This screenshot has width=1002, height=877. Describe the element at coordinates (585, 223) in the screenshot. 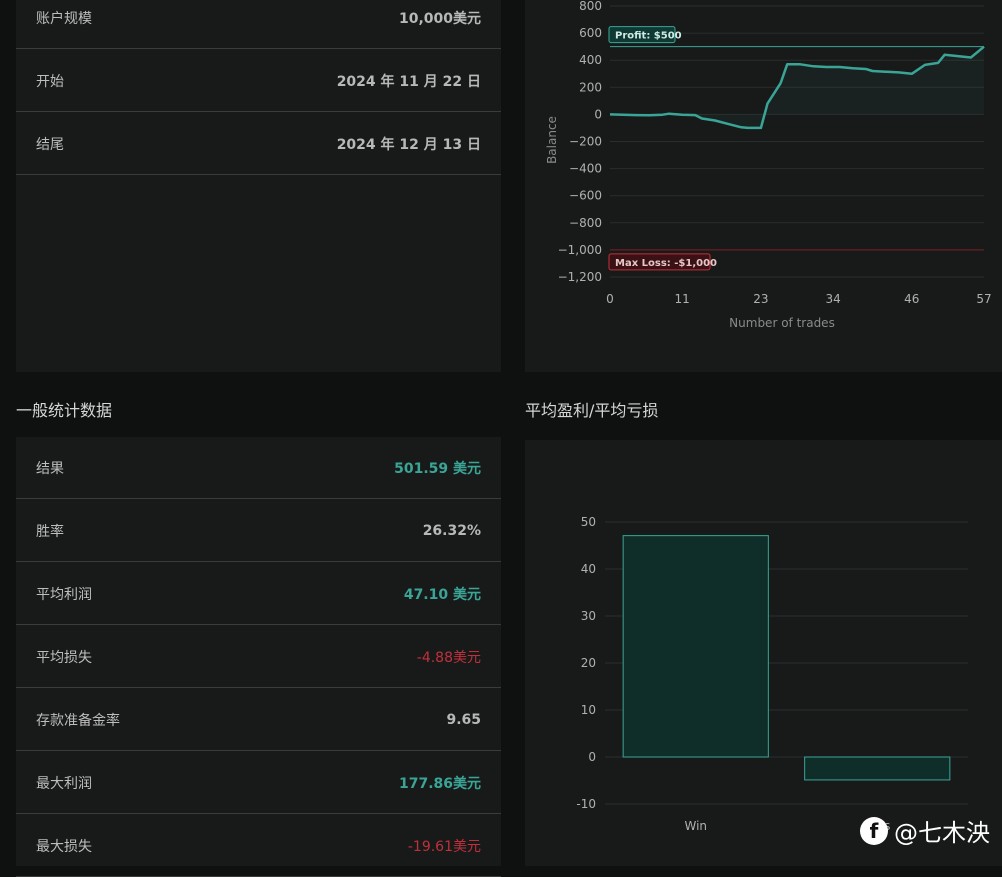

I see `y-tick-label: −800` at that location.